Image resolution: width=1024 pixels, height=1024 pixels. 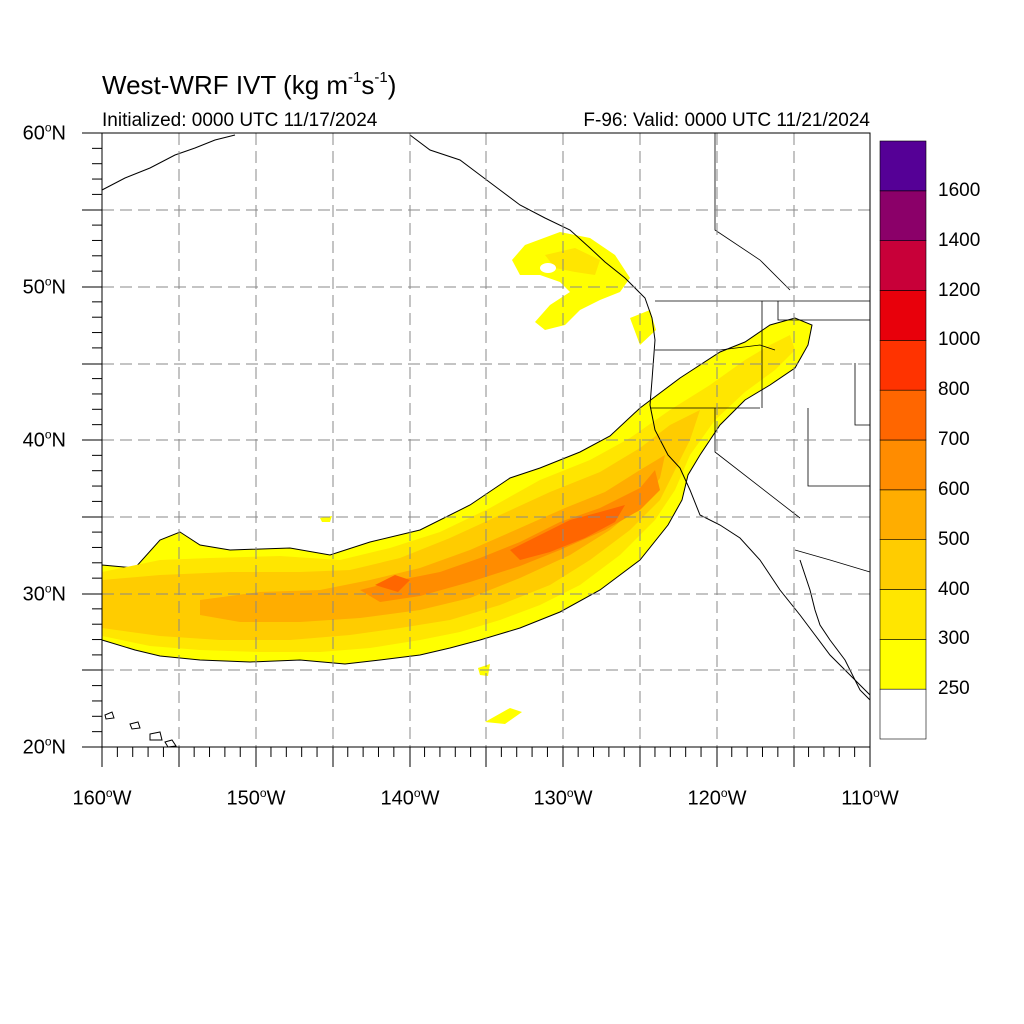 What do you see at coordinates (249, 84) in the screenshot?
I see `map-title: West-WRF IVT (kg m-1s-1)` at bounding box center [249, 84].